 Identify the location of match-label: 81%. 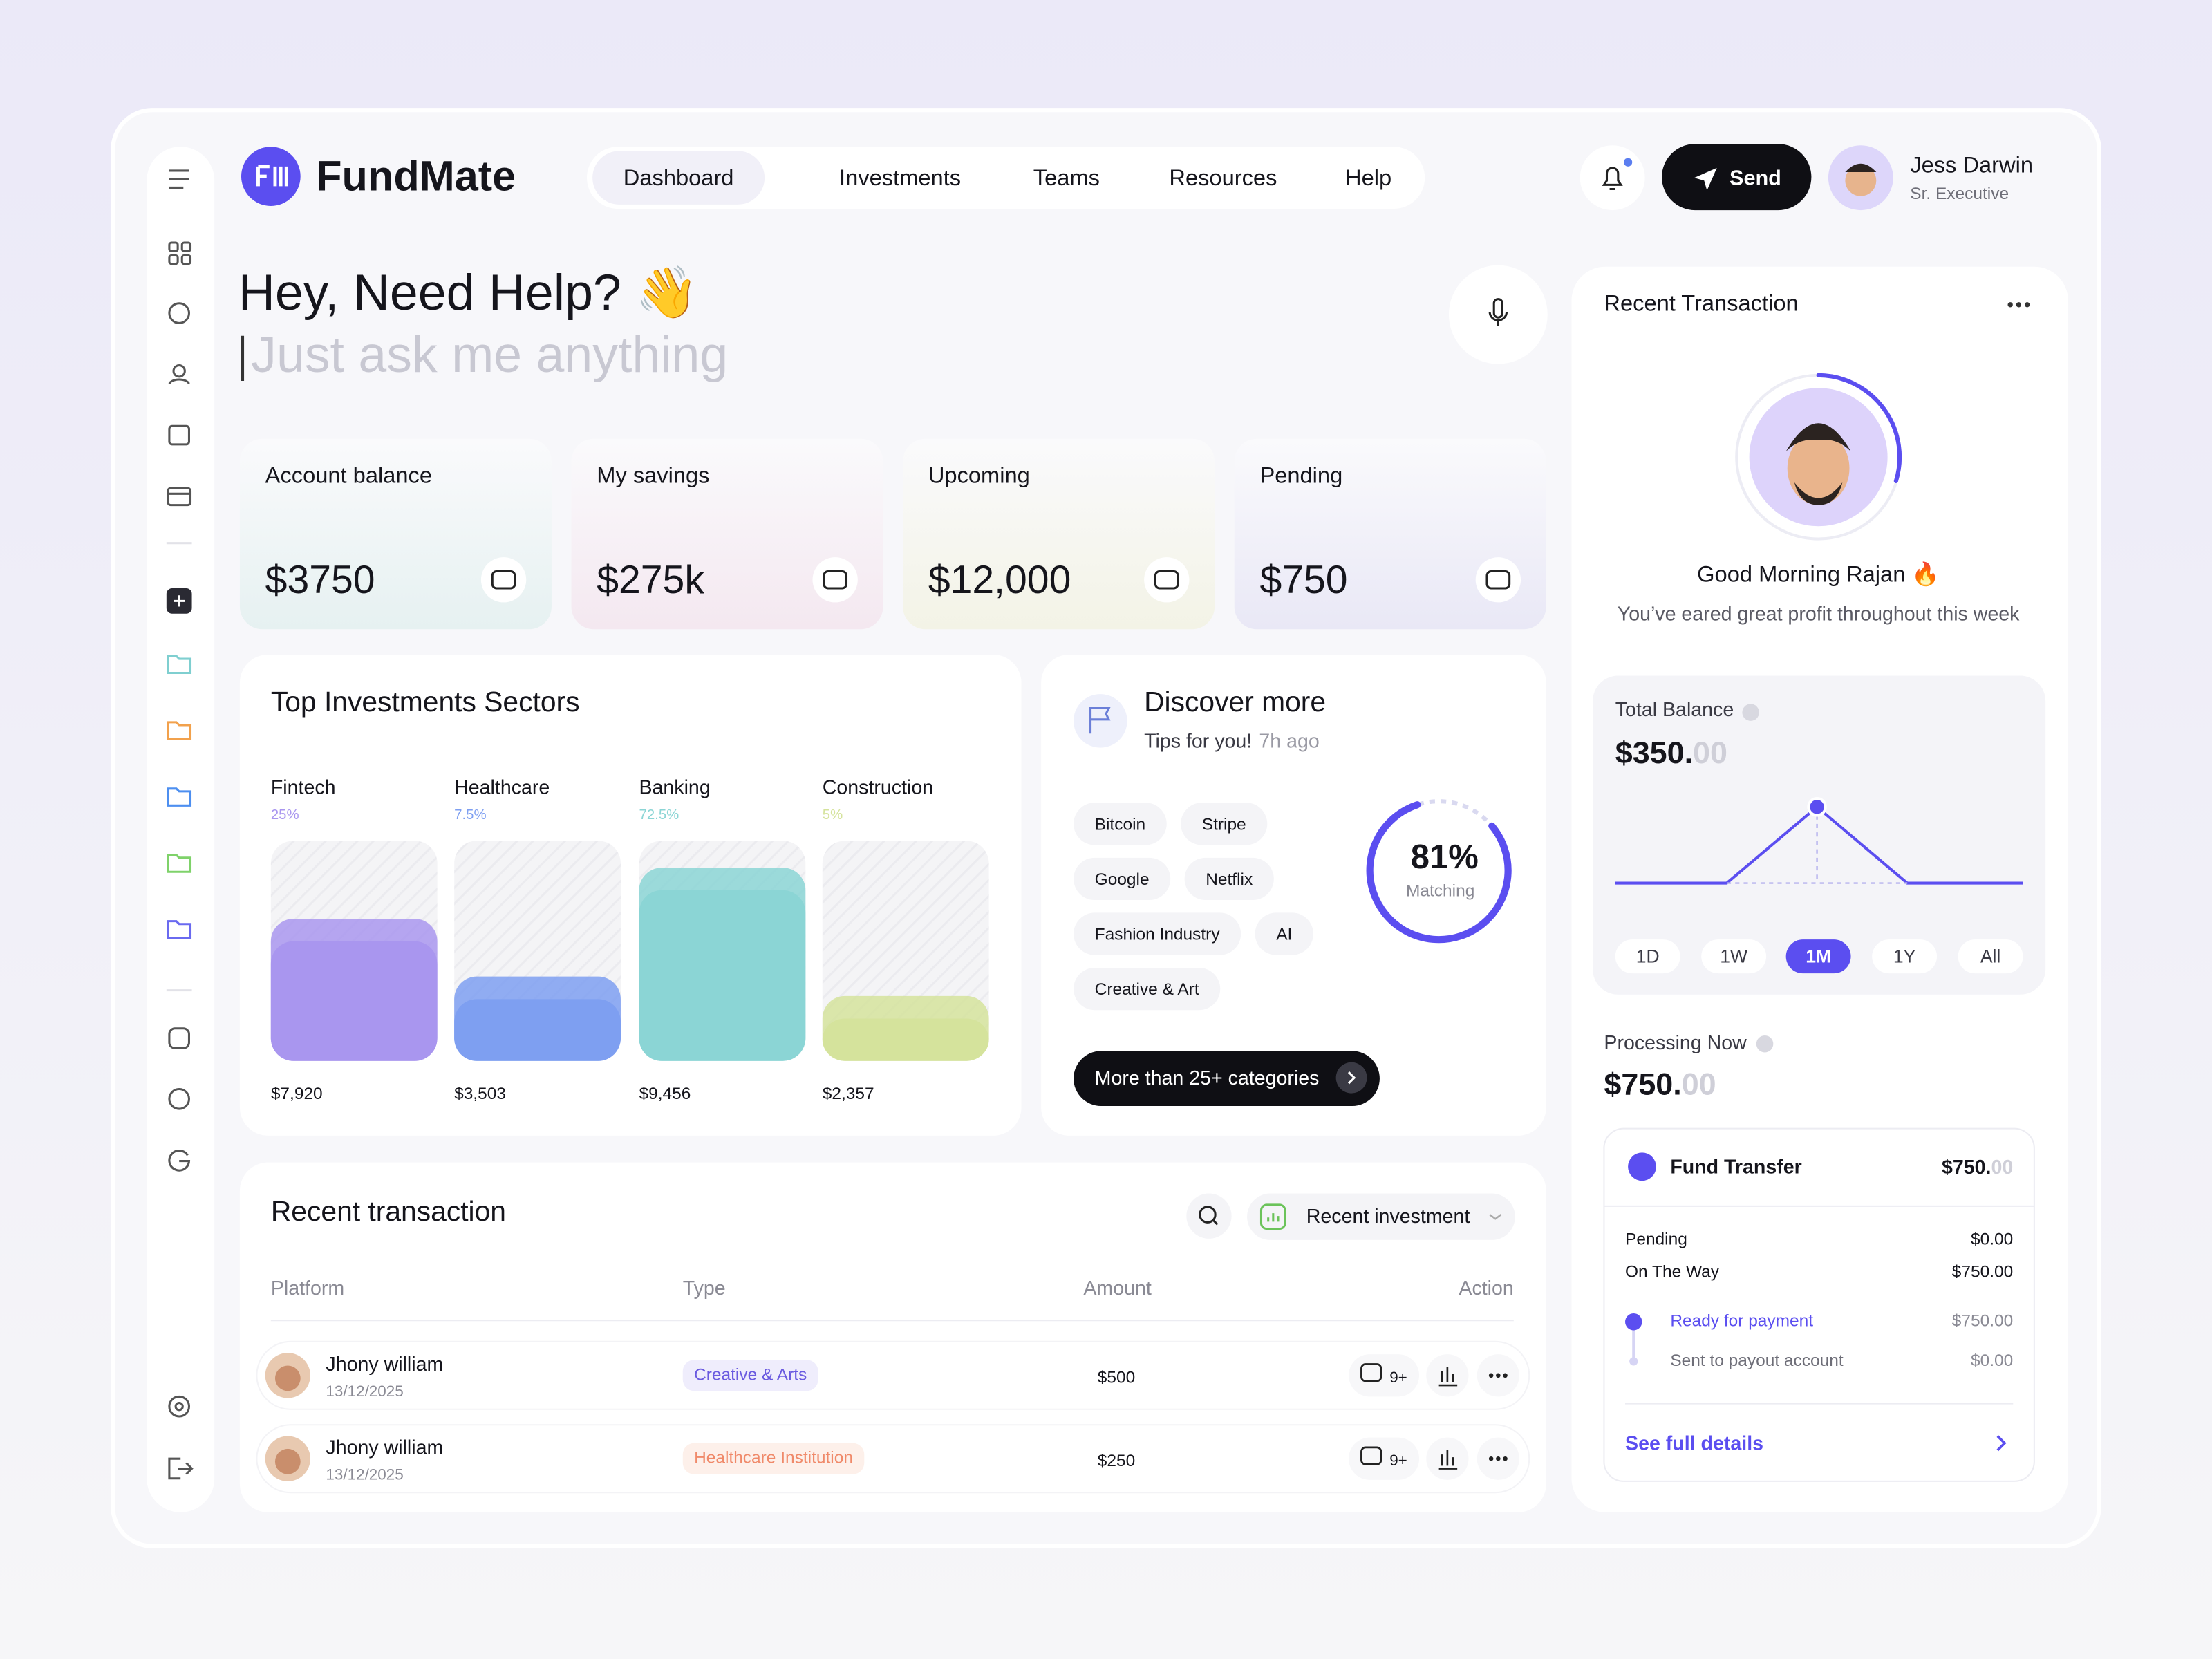
(1445, 857).